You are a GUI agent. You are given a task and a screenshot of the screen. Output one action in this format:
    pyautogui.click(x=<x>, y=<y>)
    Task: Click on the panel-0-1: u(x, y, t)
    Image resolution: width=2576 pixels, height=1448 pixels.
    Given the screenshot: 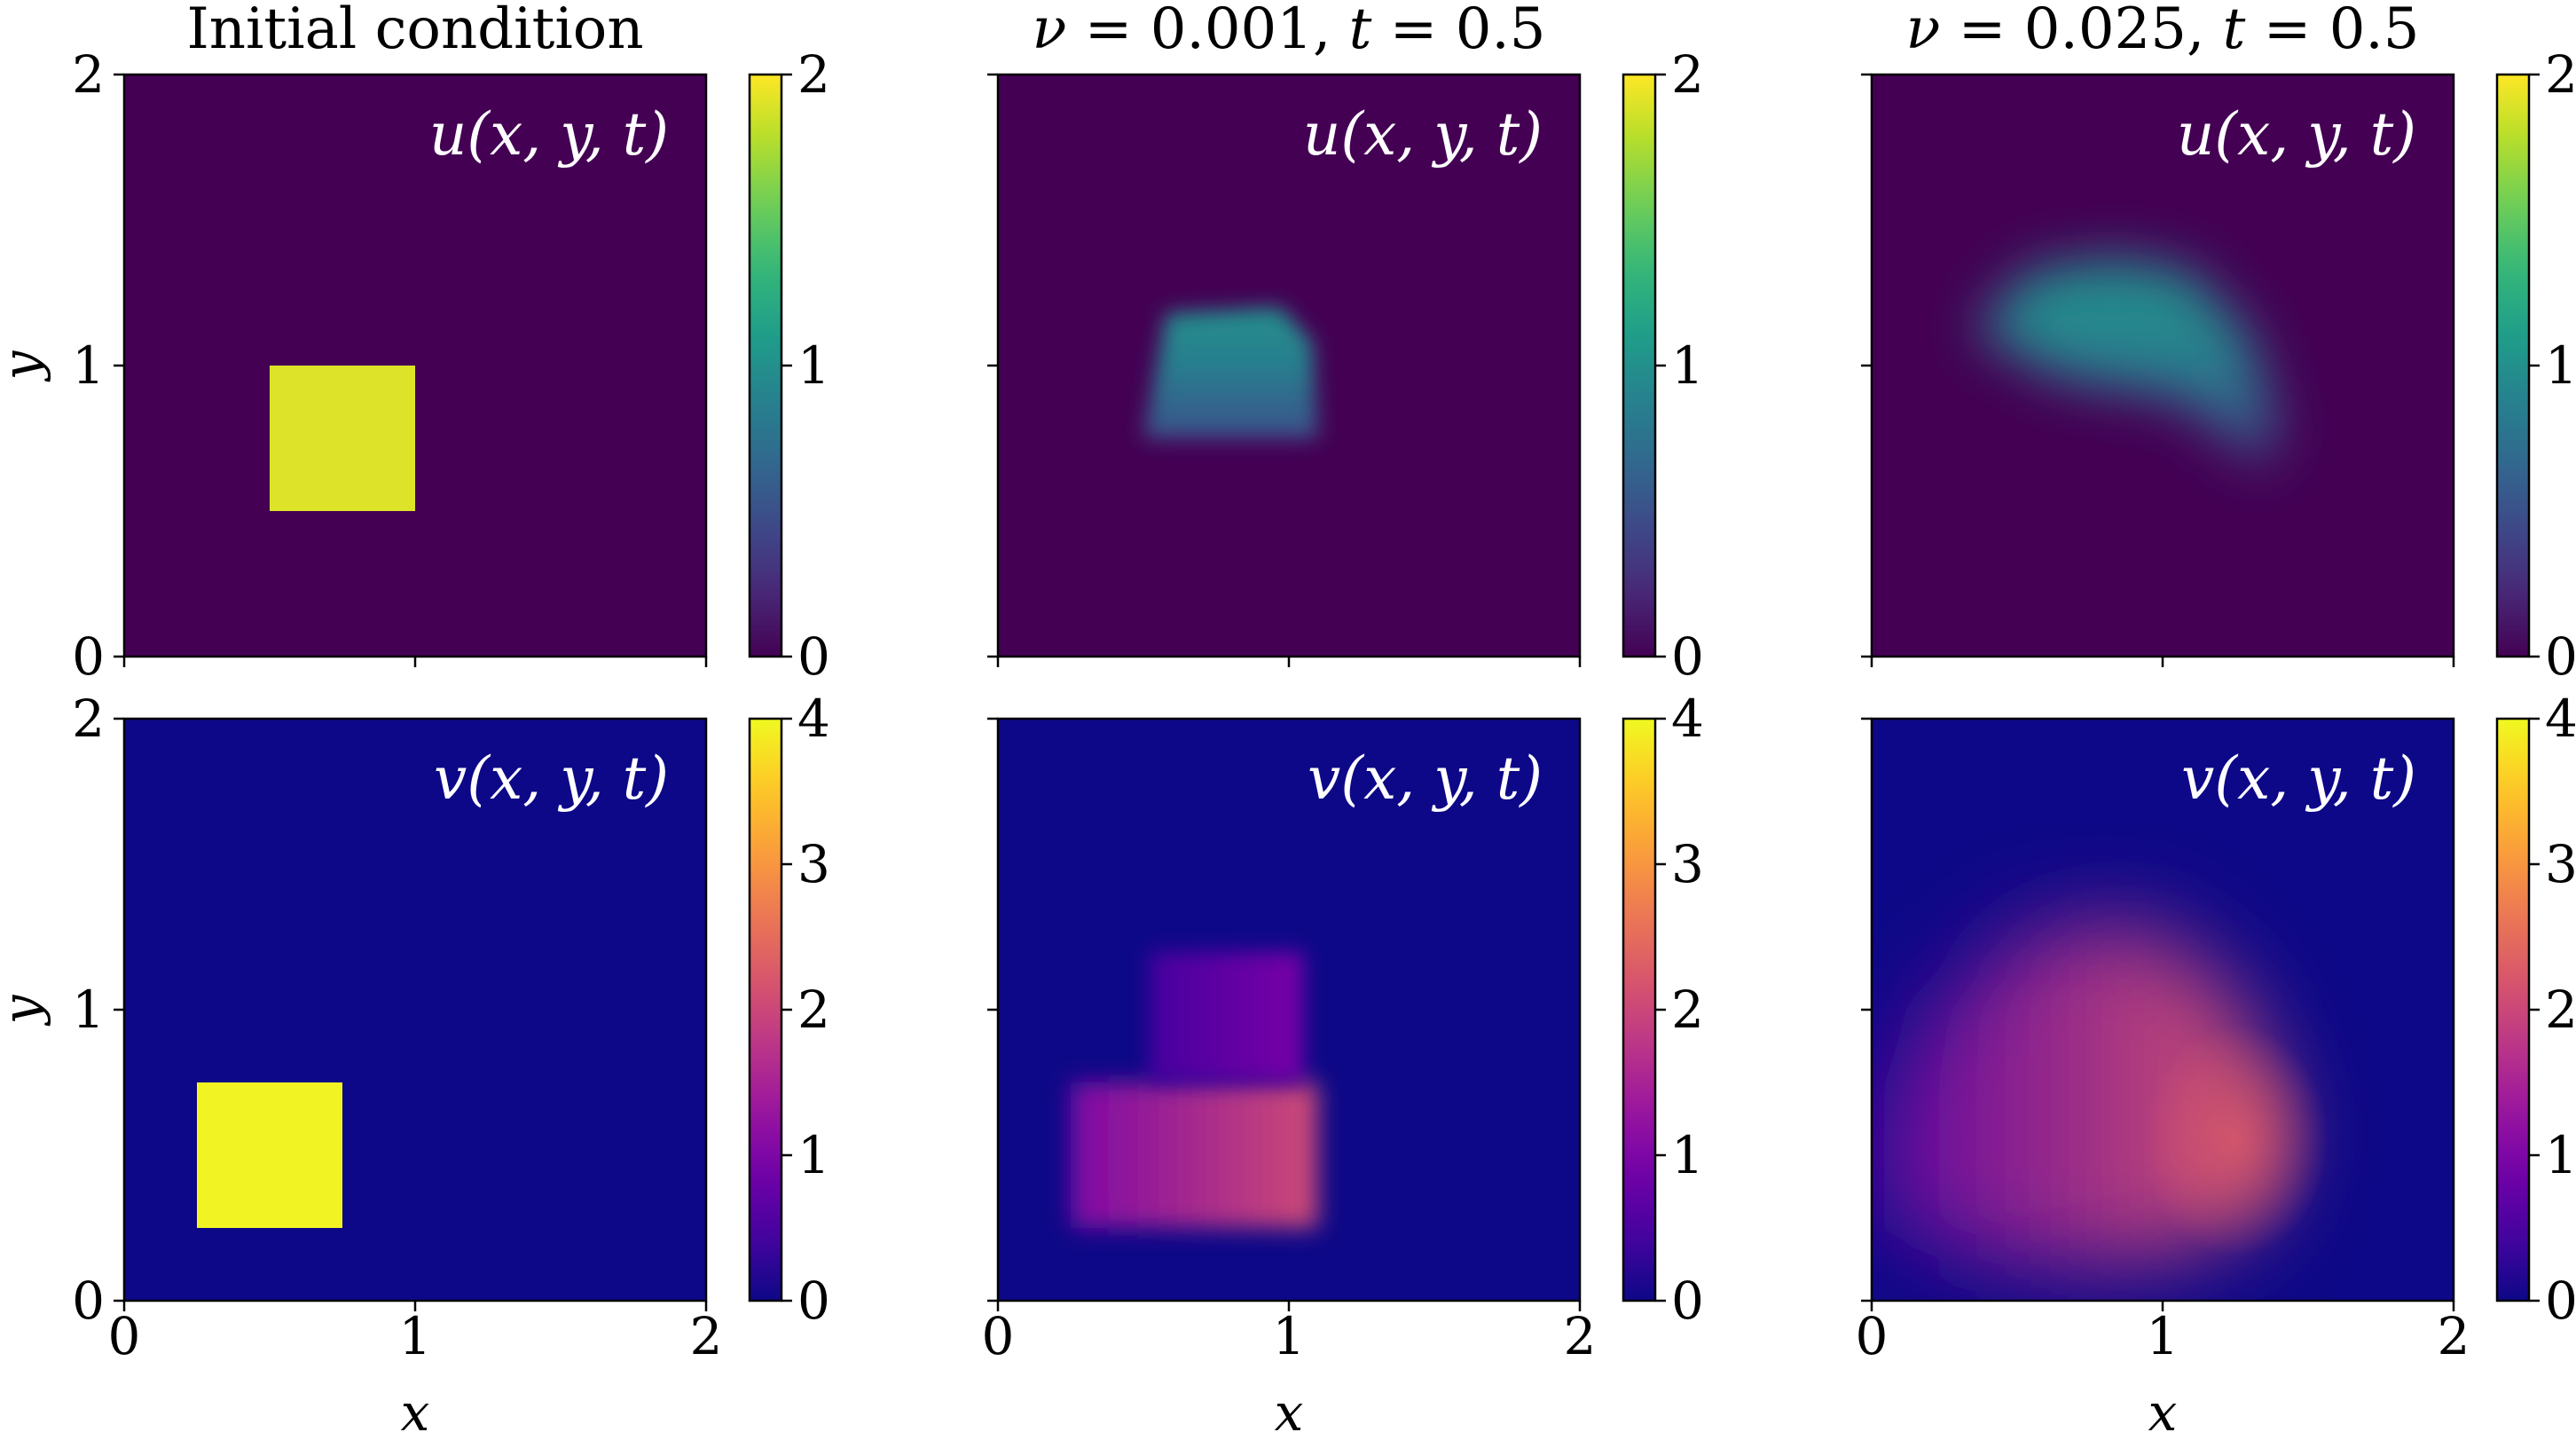 What is the action you would take?
    pyautogui.click(x=1284, y=370)
    